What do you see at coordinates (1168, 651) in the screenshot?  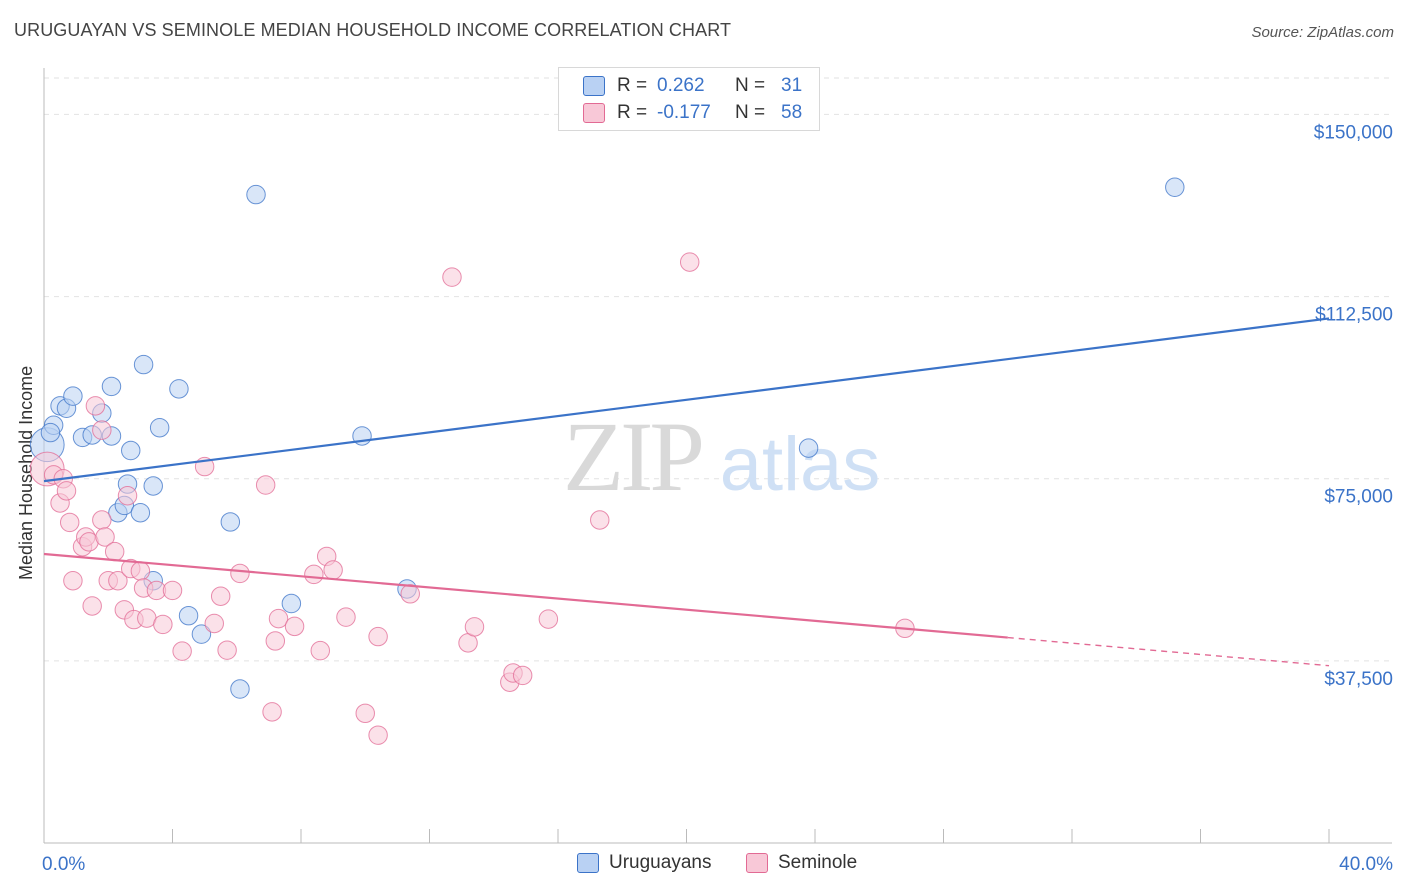 I see `trend-line-extension-seminole` at bounding box center [1168, 651].